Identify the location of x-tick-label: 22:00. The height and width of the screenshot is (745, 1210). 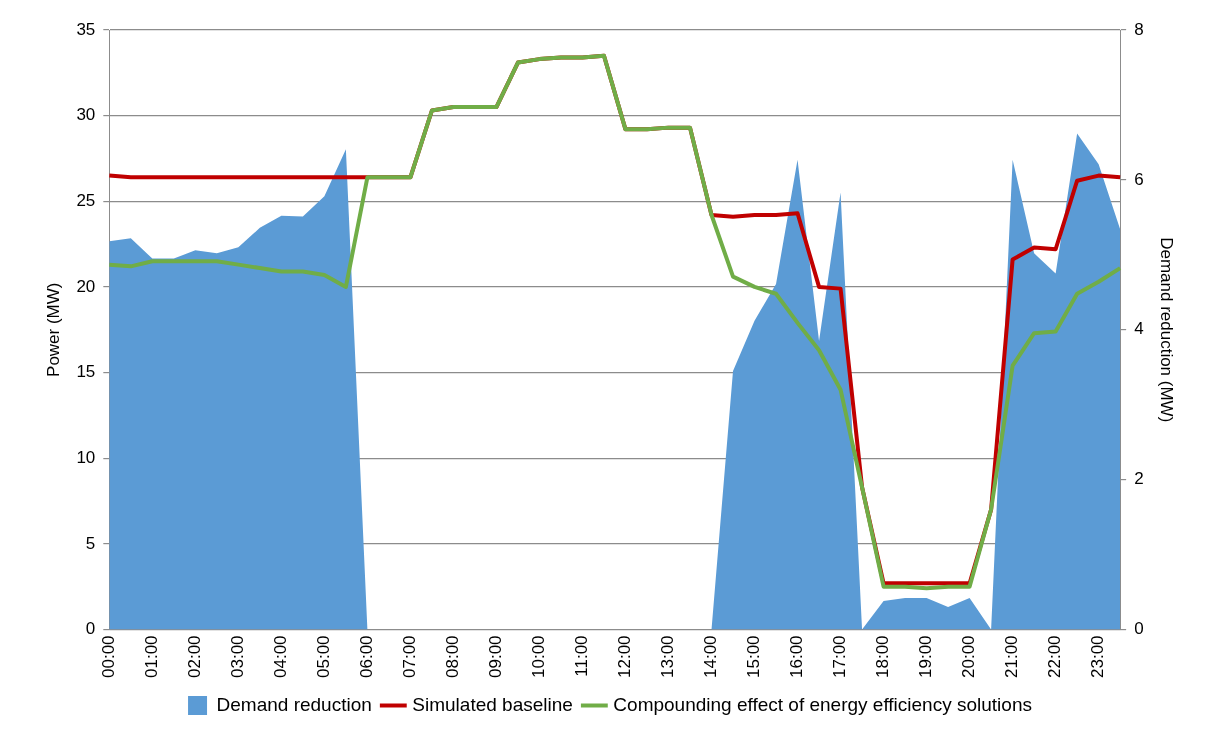
(1055, 657).